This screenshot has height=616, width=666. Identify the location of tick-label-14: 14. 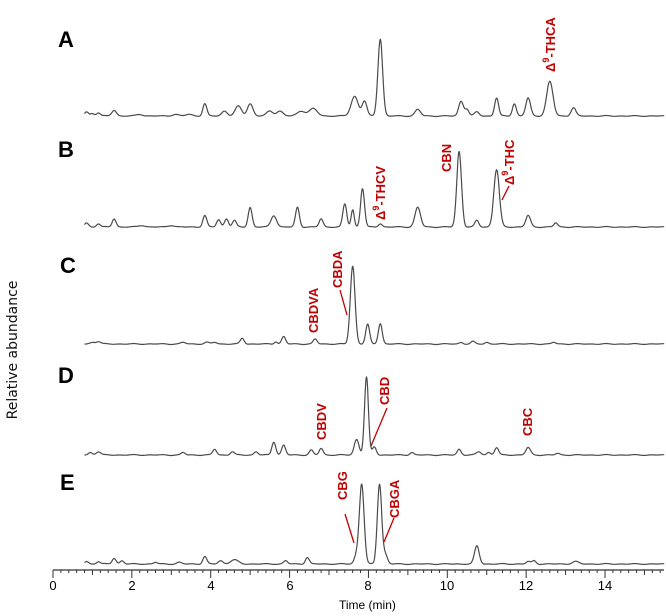
(605, 585).